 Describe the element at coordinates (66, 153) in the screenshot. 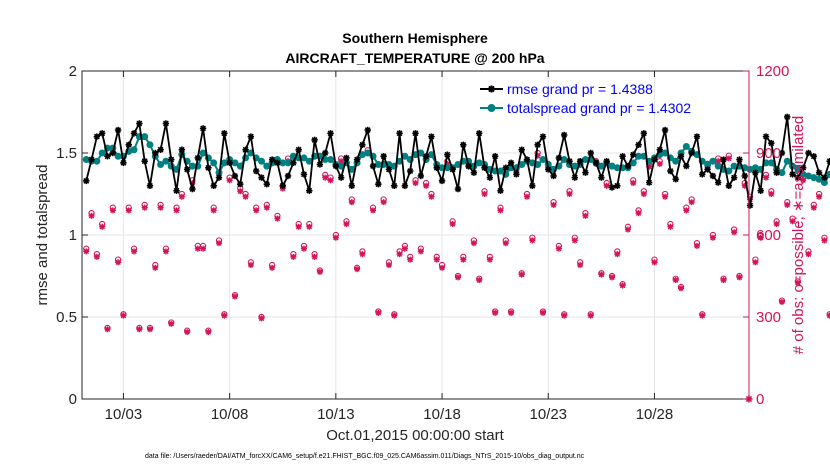

I see `y-left-tick-label: 1.5` at that location.